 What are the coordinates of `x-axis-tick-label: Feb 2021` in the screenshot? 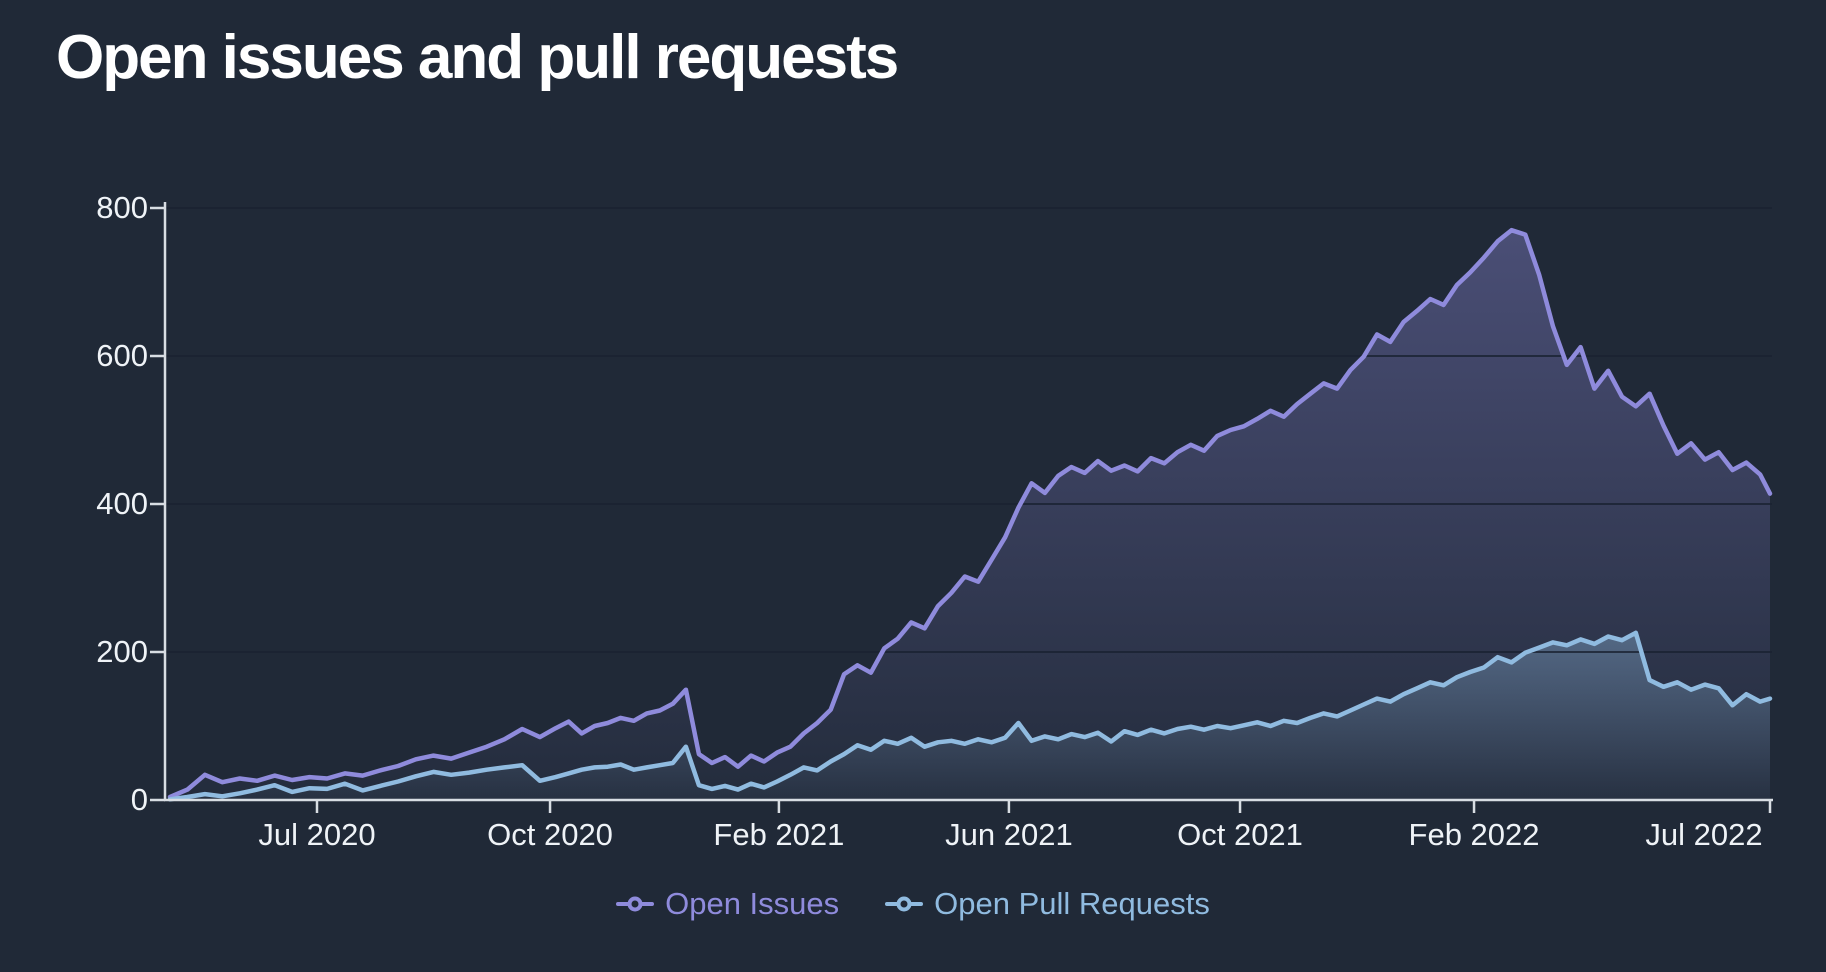 It's located at (779, 834).